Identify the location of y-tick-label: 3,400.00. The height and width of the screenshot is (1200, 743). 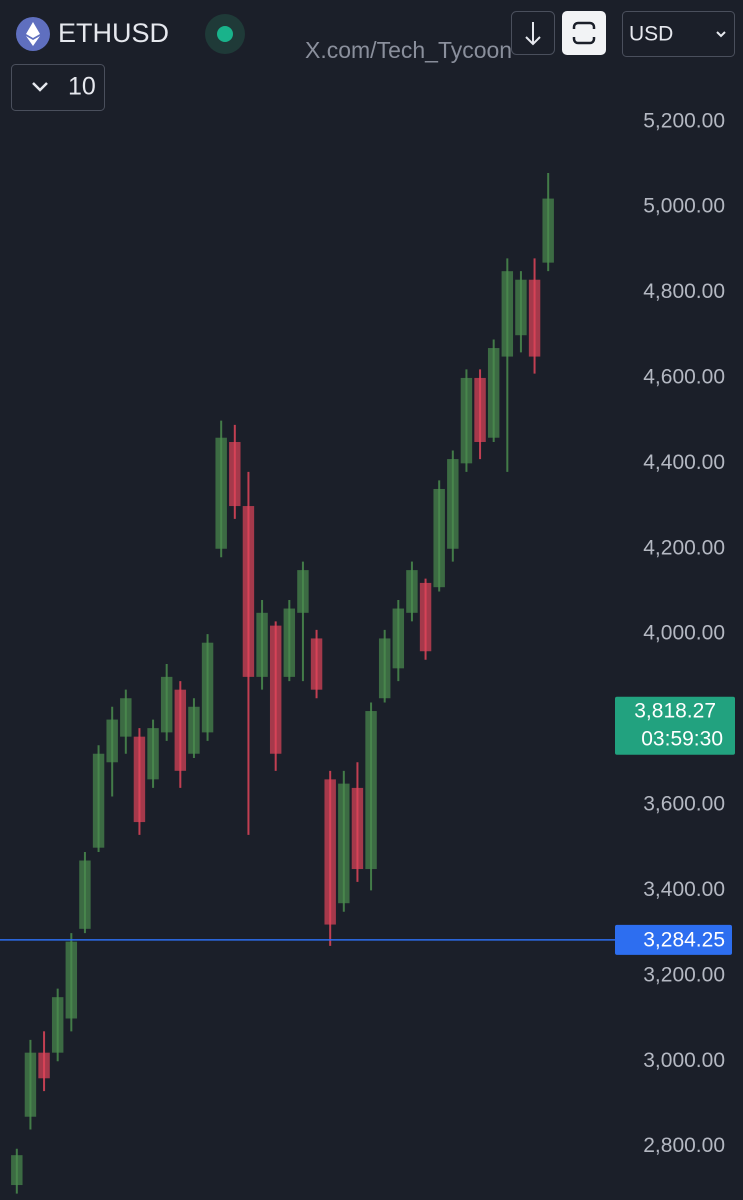
(684, 889).